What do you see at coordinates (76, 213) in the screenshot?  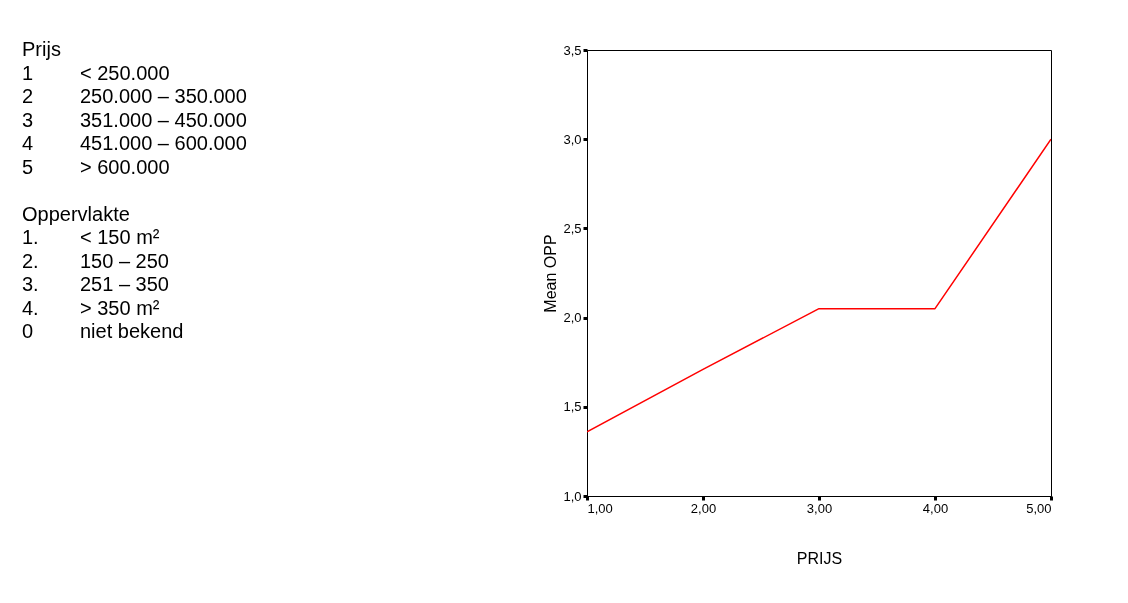 I see `text: Oppervlakte` at bounding box center [76, 213].